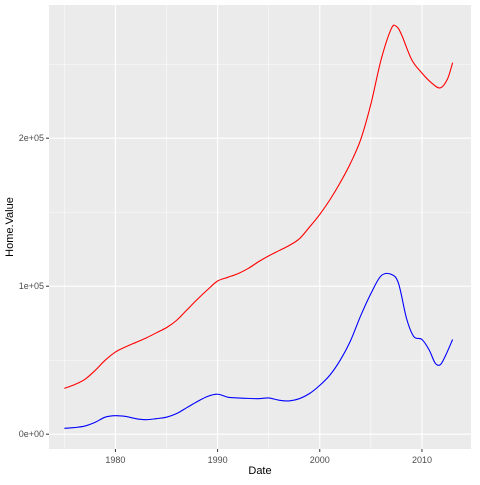 Image resolution: width=480 pixels, height=485 pixels. Describe the element at coordinates (10, 227) in the screenshot. I see `y-axis-label: Home.Value` at that location.